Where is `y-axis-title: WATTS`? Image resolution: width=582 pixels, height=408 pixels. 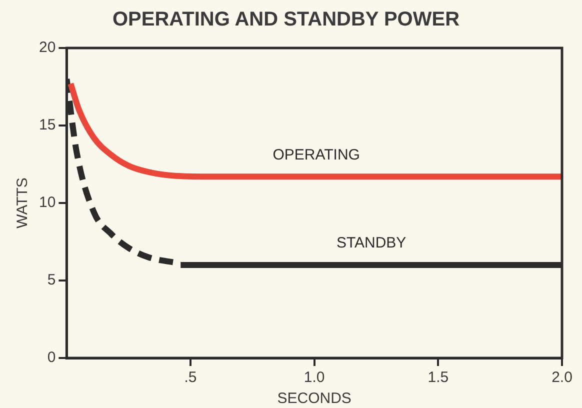 y-axis-title: WATTS is located at coordinates (23, 203).